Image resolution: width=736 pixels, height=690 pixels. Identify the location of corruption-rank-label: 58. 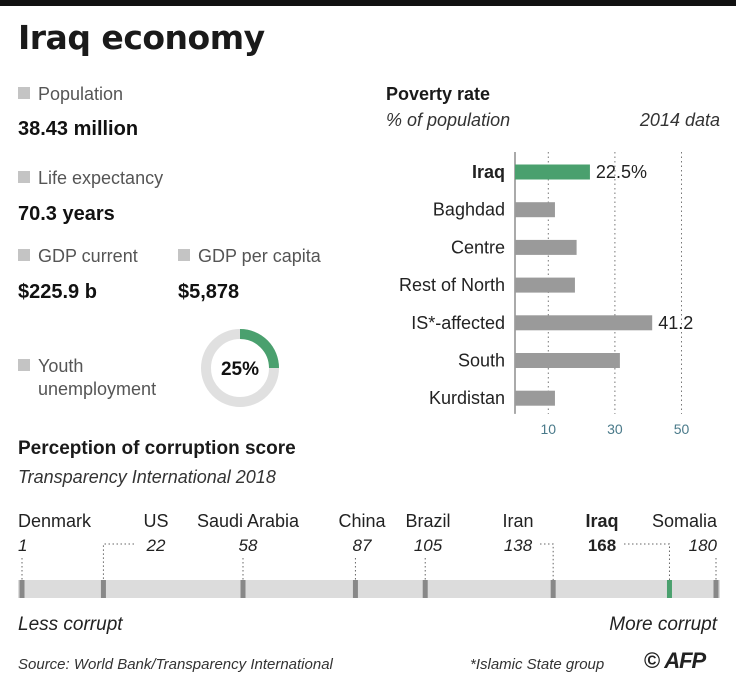
(248, 545).